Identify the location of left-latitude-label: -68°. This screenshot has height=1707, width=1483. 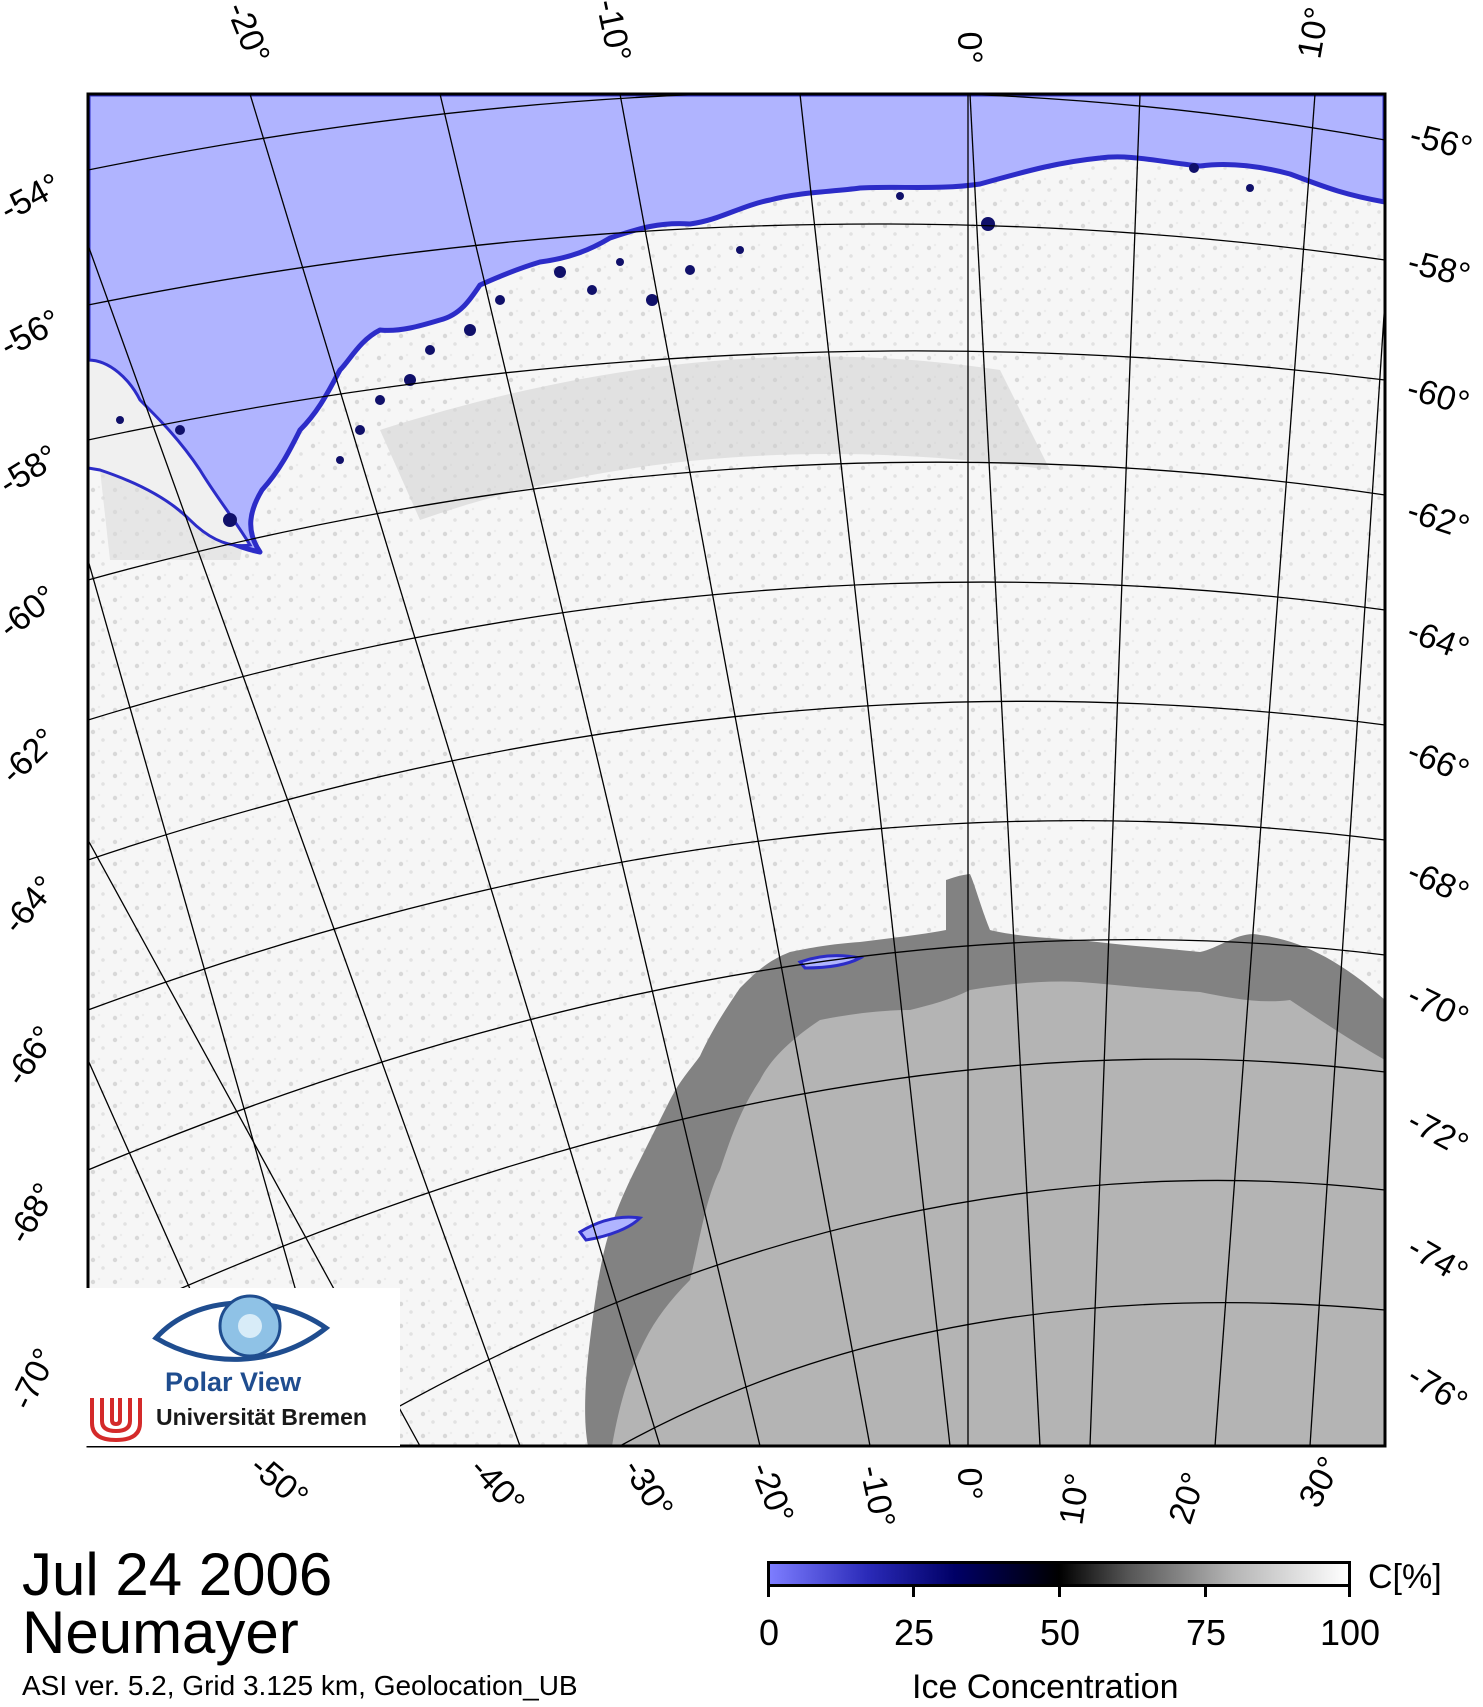
(32, 1213).